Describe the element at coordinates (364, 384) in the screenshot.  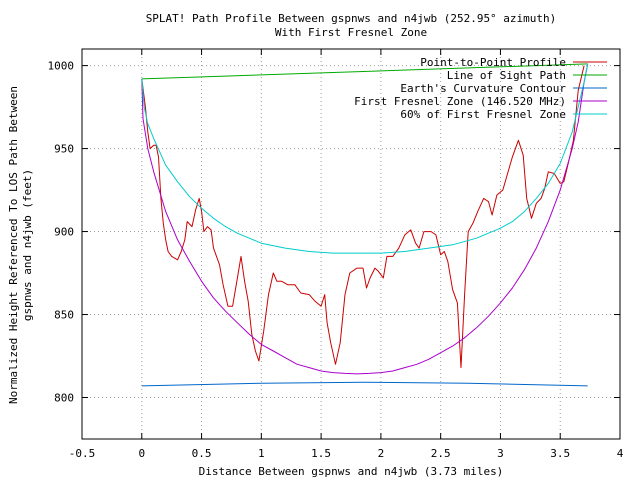
I see `series-line-earth-s-curvature-contour` at that location.